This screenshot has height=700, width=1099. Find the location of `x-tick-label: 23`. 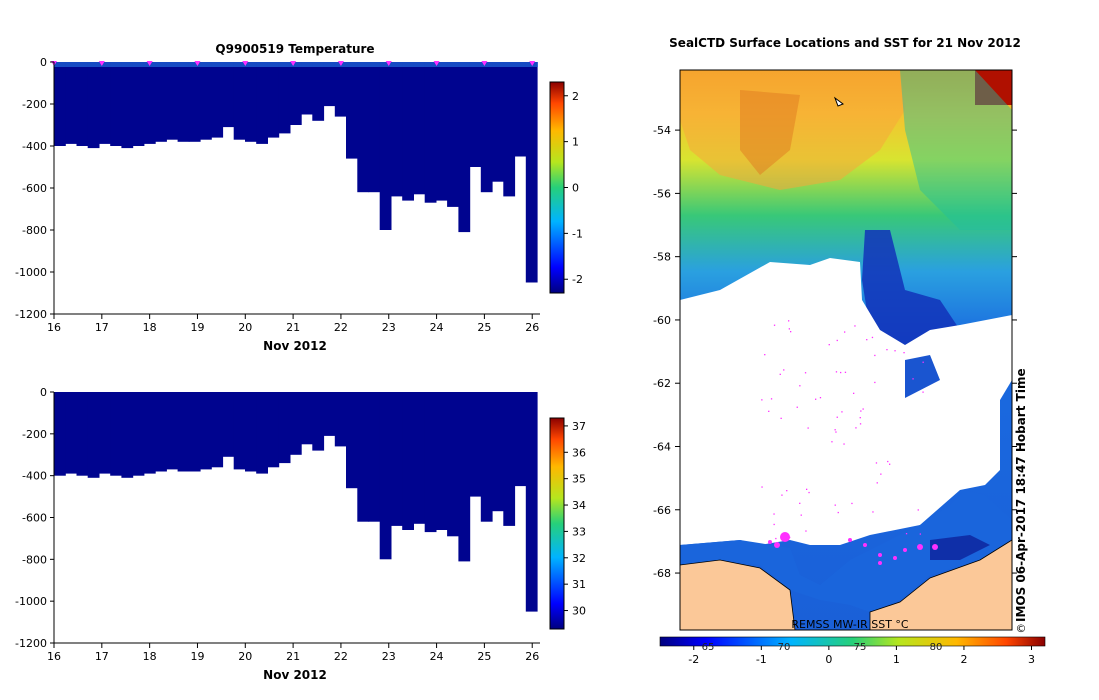

x-tick-label: 23 is located at coordinates (389, 327).